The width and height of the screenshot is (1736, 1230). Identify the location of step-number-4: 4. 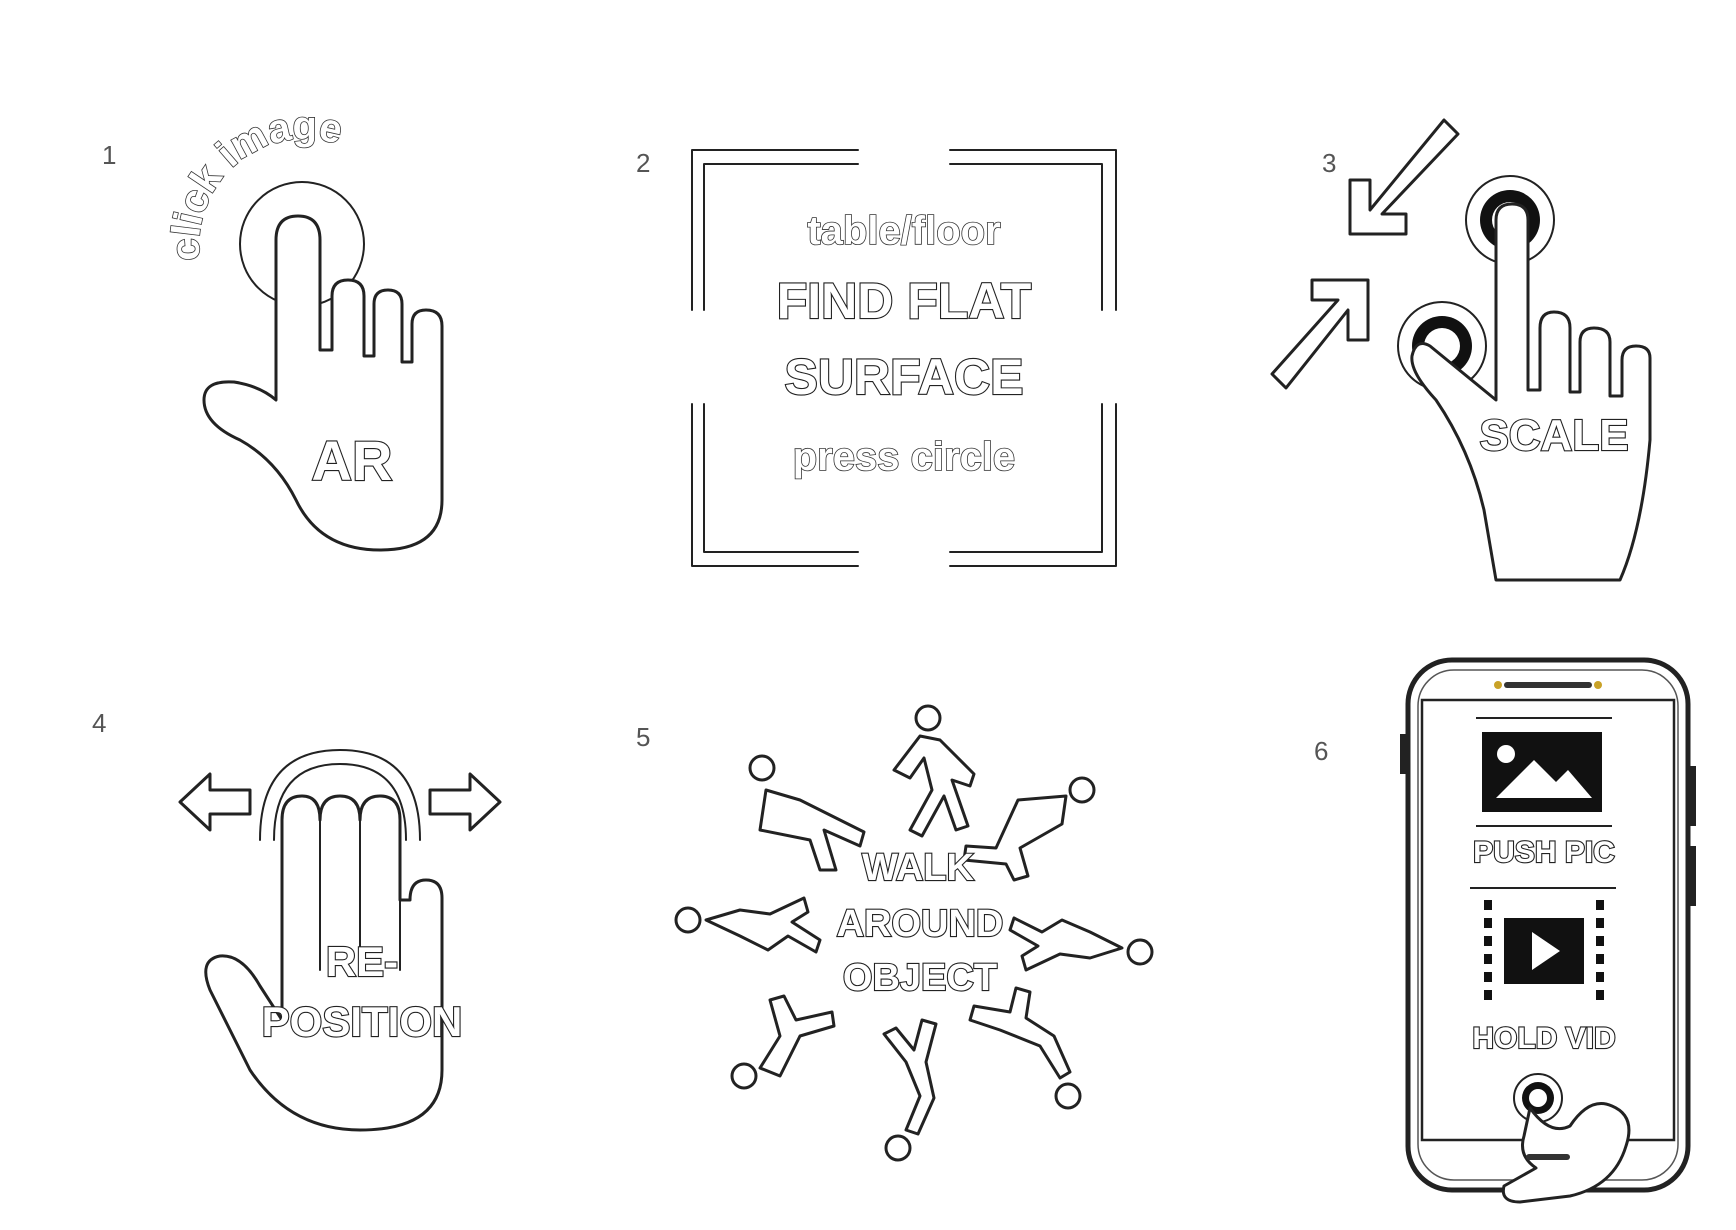
(99, 723).